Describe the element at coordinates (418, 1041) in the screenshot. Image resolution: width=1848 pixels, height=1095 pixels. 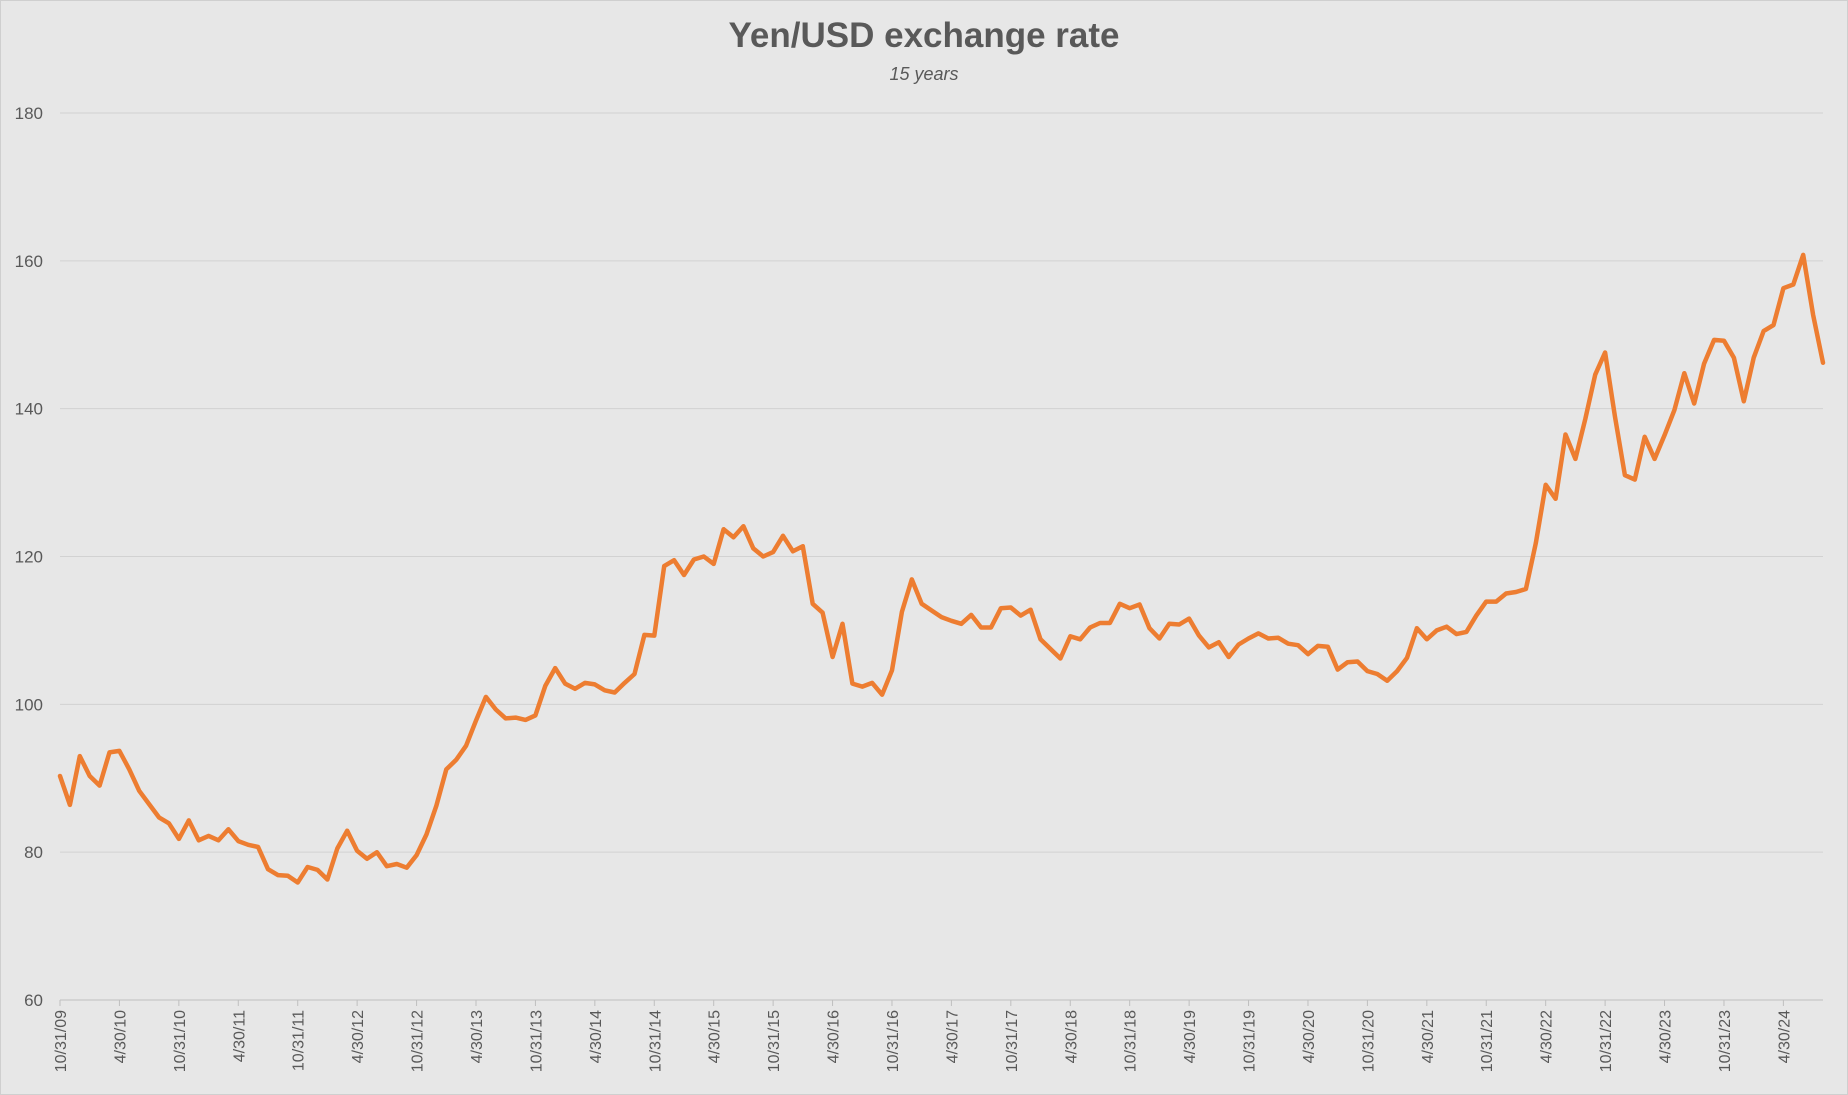
I see `x-tick-label: 10/31/12` at that location.